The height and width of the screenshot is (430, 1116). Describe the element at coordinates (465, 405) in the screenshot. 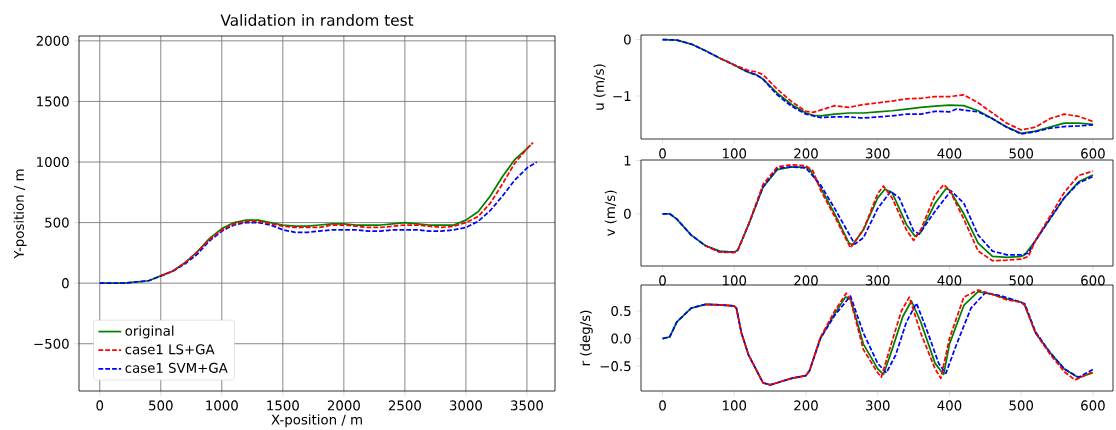

I see `x-tick-label: 3000` at that location.